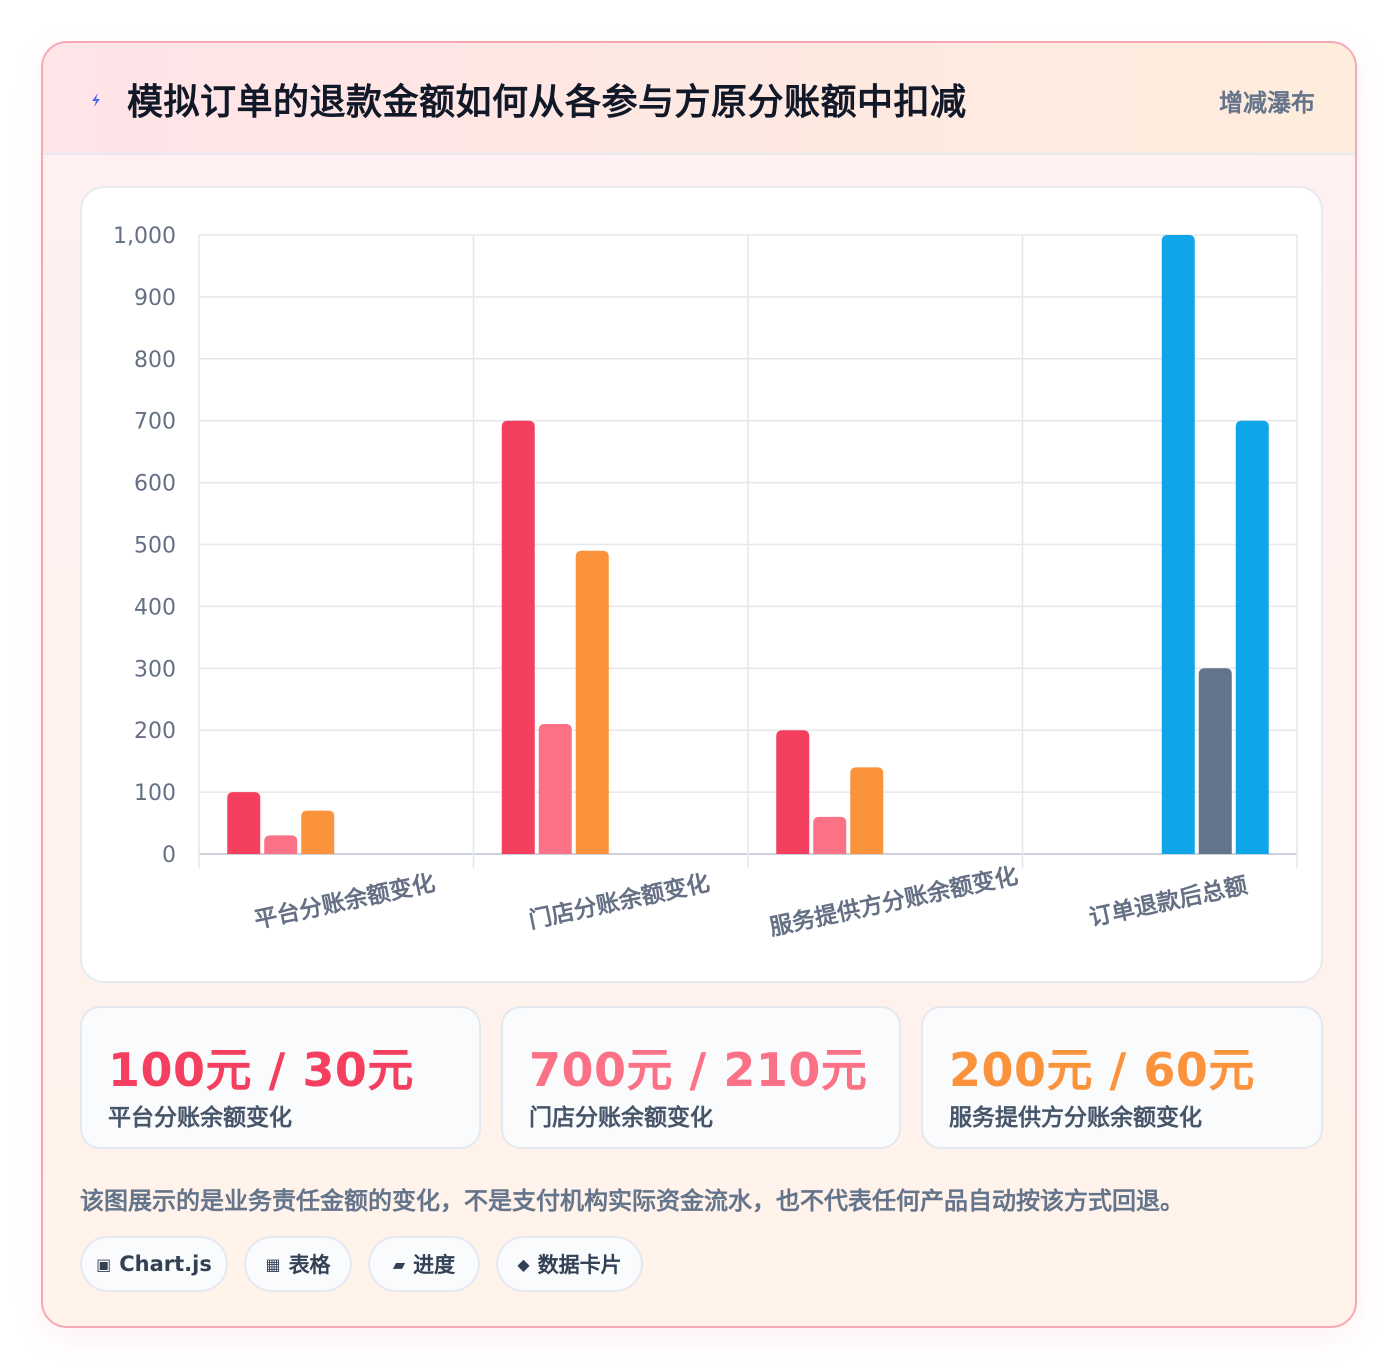  Describe the element at coordinates (1267, 103) in the screenshot. I see `chart-mode-label: 增减瀑布` at that location.